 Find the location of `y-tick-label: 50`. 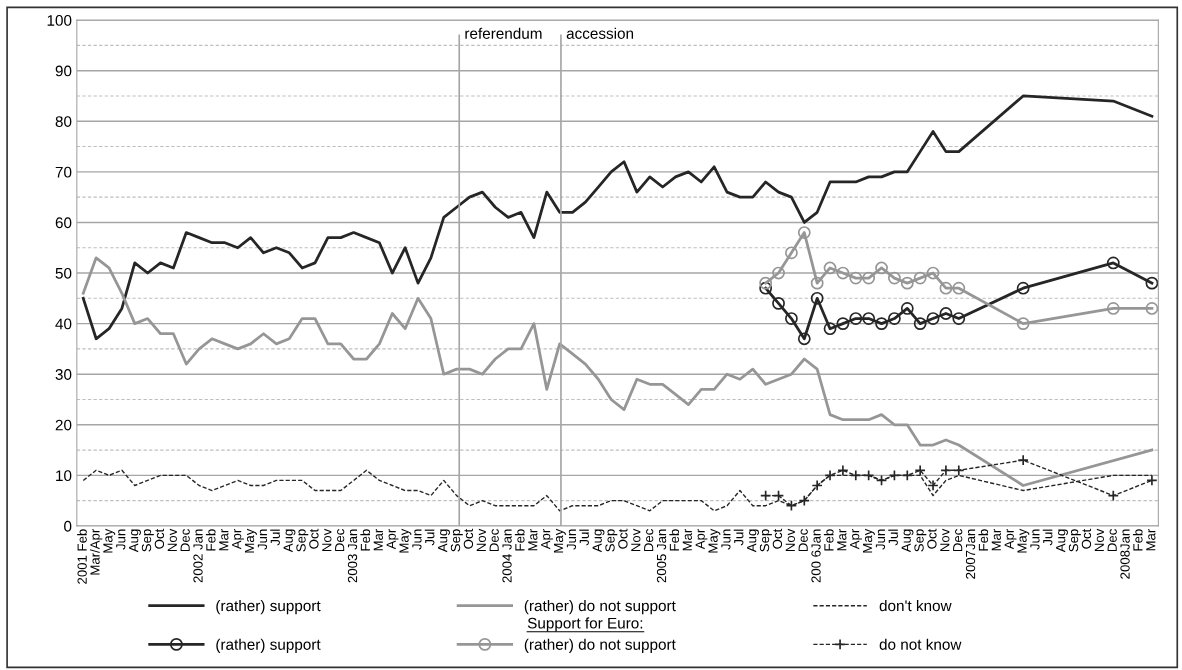

y-tick-label: 50 is located at coordinates (63, 273).